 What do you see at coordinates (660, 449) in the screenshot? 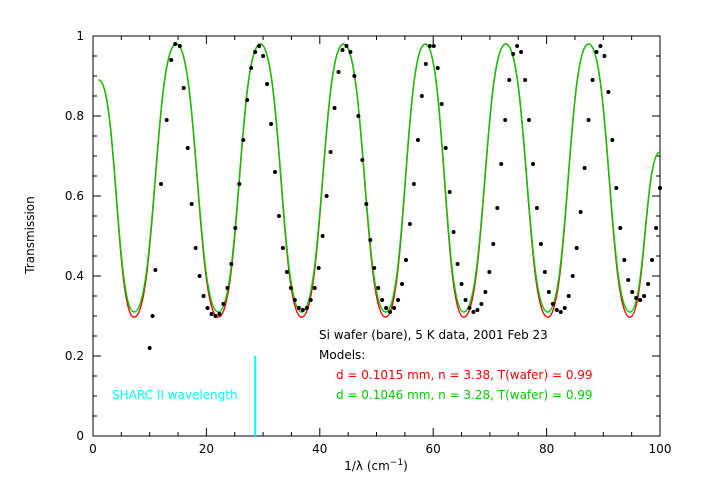
I see `x-tick-label: 100` at bounding box center [660, 449].